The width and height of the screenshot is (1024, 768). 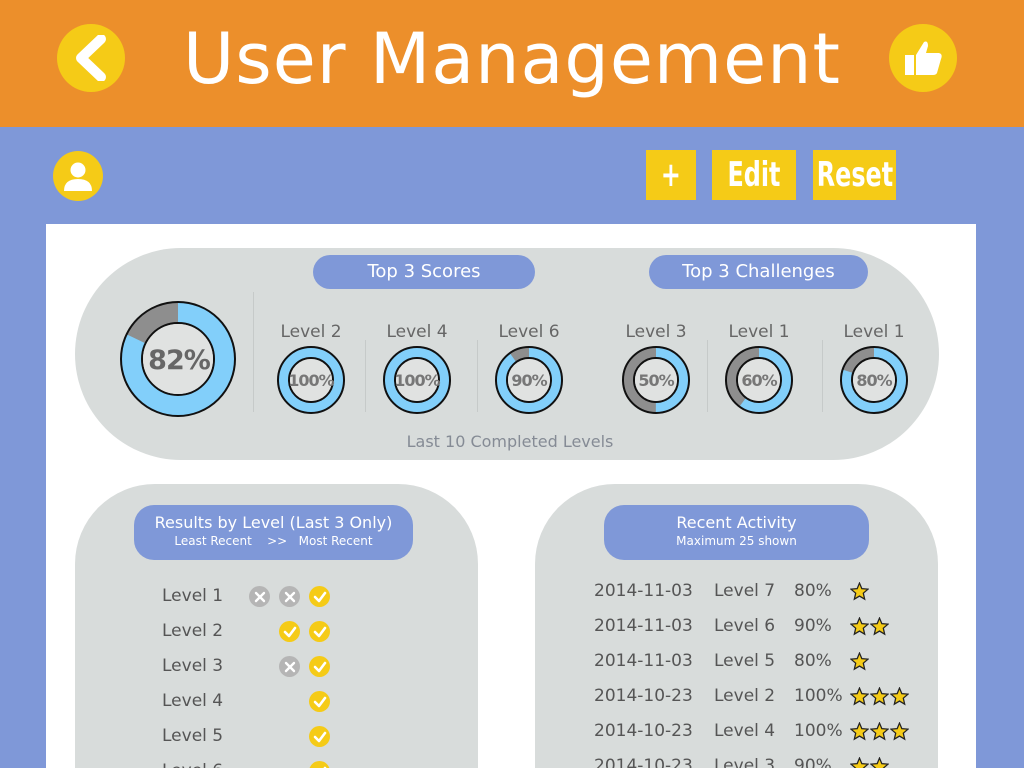 I want to click on back-button, so click(x=91, y=58).